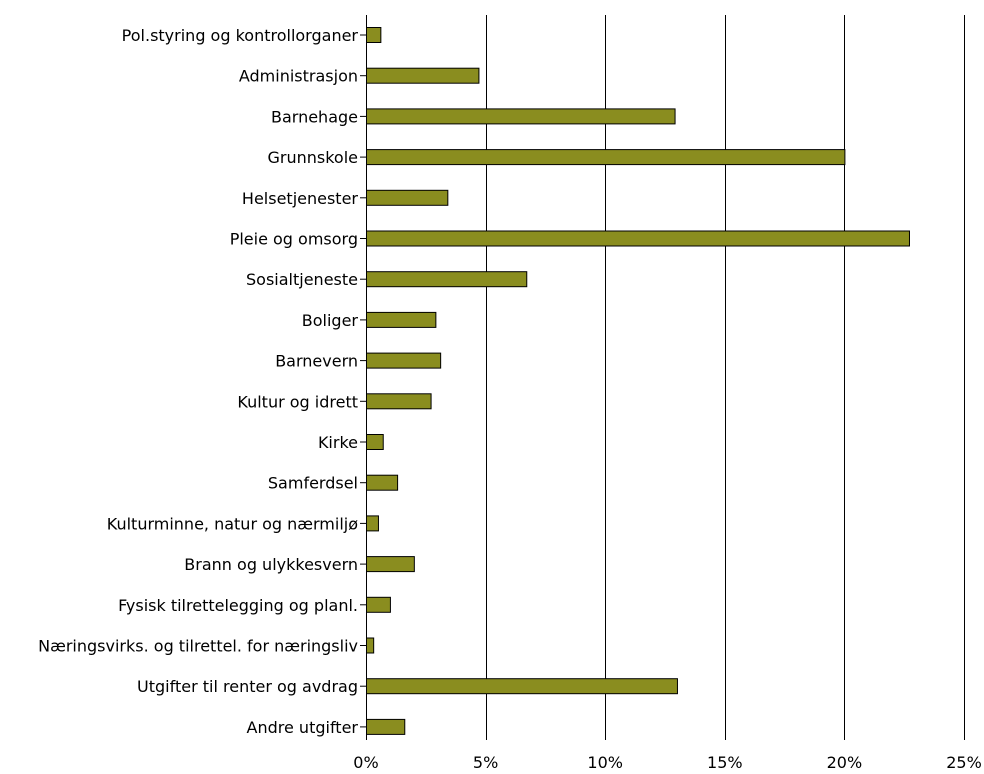 The height and width of the screenshot is (774, 984). I want to click on category-label: Utgifter til renter og avdrag, so click(247, 686).